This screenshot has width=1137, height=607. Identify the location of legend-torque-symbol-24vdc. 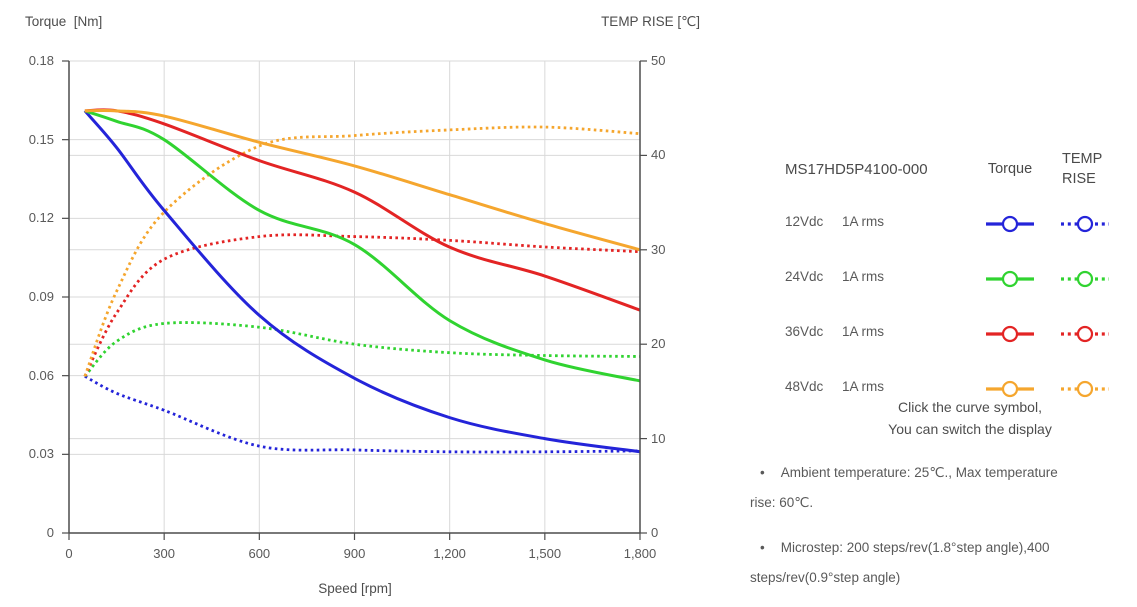
(1010, 279).